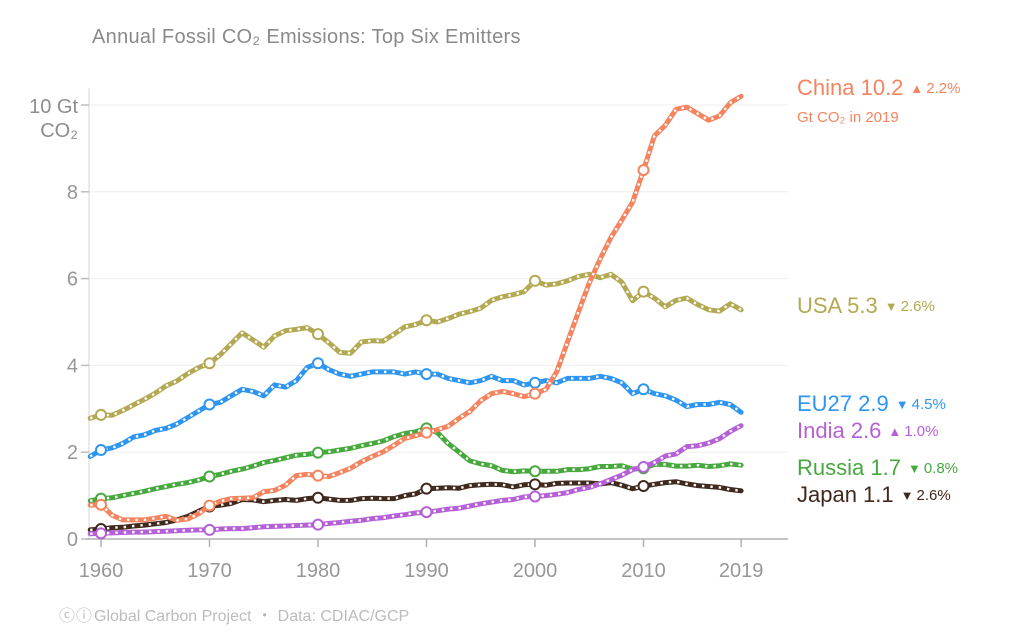  Describe the element at coordinates (101, 571) in the screenshot. I see `x-tick-label: 1960` at that location.